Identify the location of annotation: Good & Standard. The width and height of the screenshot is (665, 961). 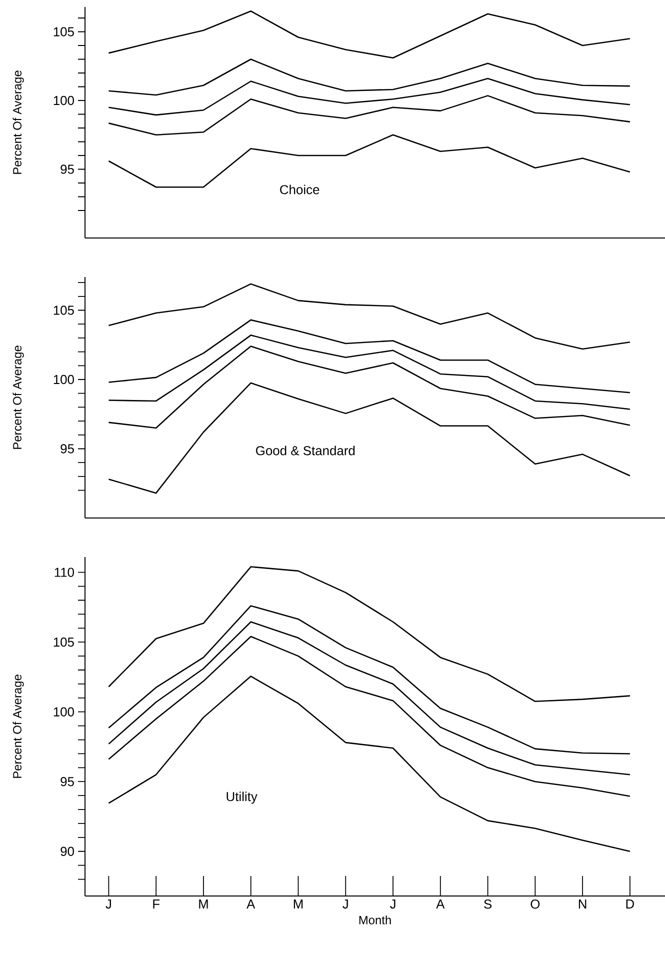
(305, 451).